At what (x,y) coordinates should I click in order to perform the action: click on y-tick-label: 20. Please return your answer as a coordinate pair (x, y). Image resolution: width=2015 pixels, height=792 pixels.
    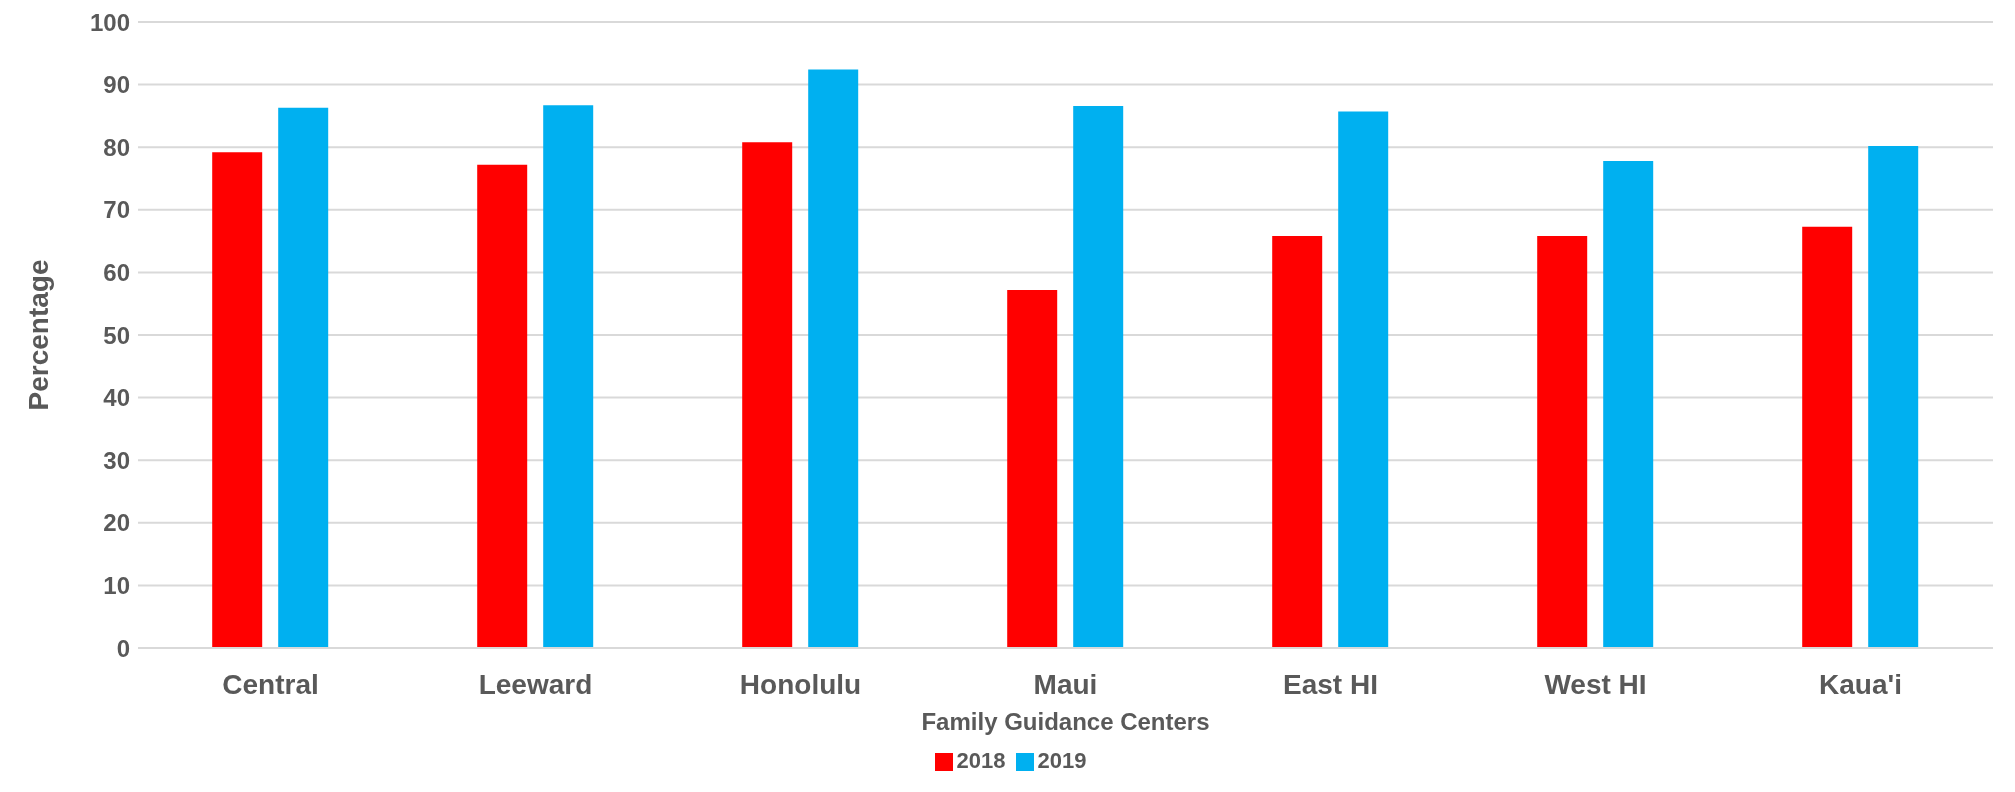
    Looking at the image, I should click on (116, 523).